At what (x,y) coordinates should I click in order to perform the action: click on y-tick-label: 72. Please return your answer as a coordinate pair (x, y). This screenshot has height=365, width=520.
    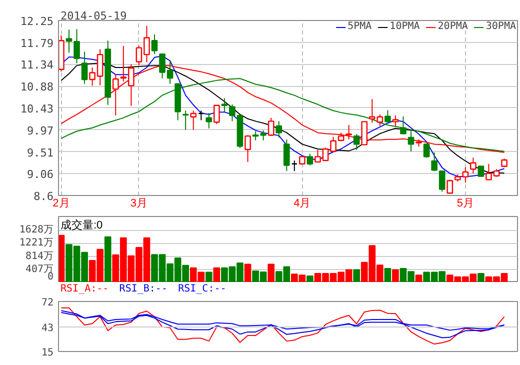
    Looking at the image, I should click on (47, 303).